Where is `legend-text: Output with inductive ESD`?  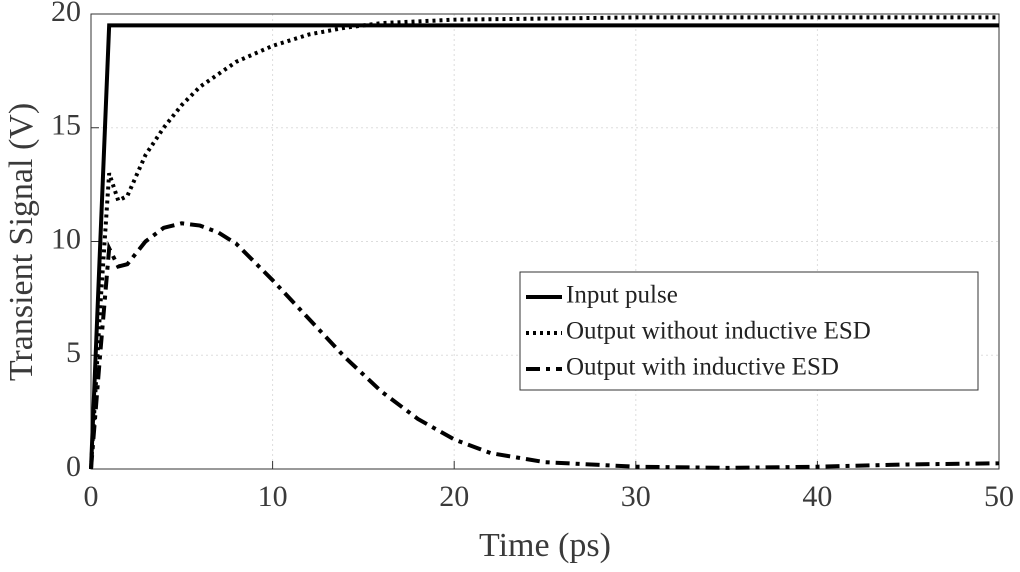 legend-text: Output with inductive ESD is located at coordinates (702, 367).